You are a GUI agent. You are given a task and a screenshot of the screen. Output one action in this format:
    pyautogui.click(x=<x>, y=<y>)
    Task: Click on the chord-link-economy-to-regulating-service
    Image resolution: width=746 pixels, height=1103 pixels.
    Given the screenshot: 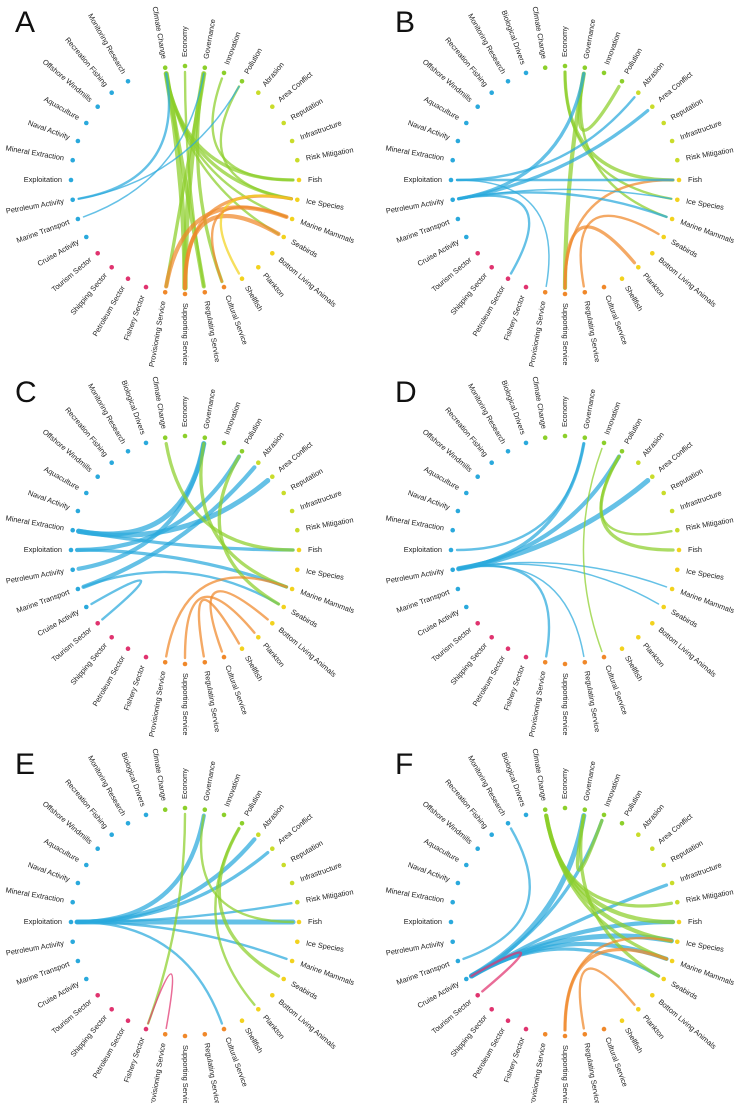 What is the action you would take?
    pyautogui.click(x=194, y=179)
    